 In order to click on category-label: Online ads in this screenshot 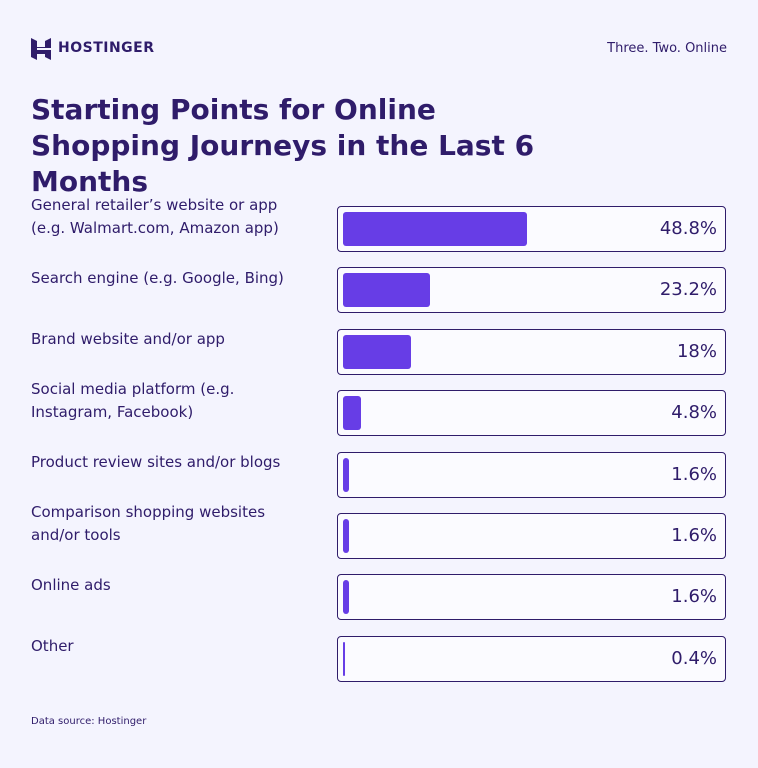, I will do `click(71, 584)`.